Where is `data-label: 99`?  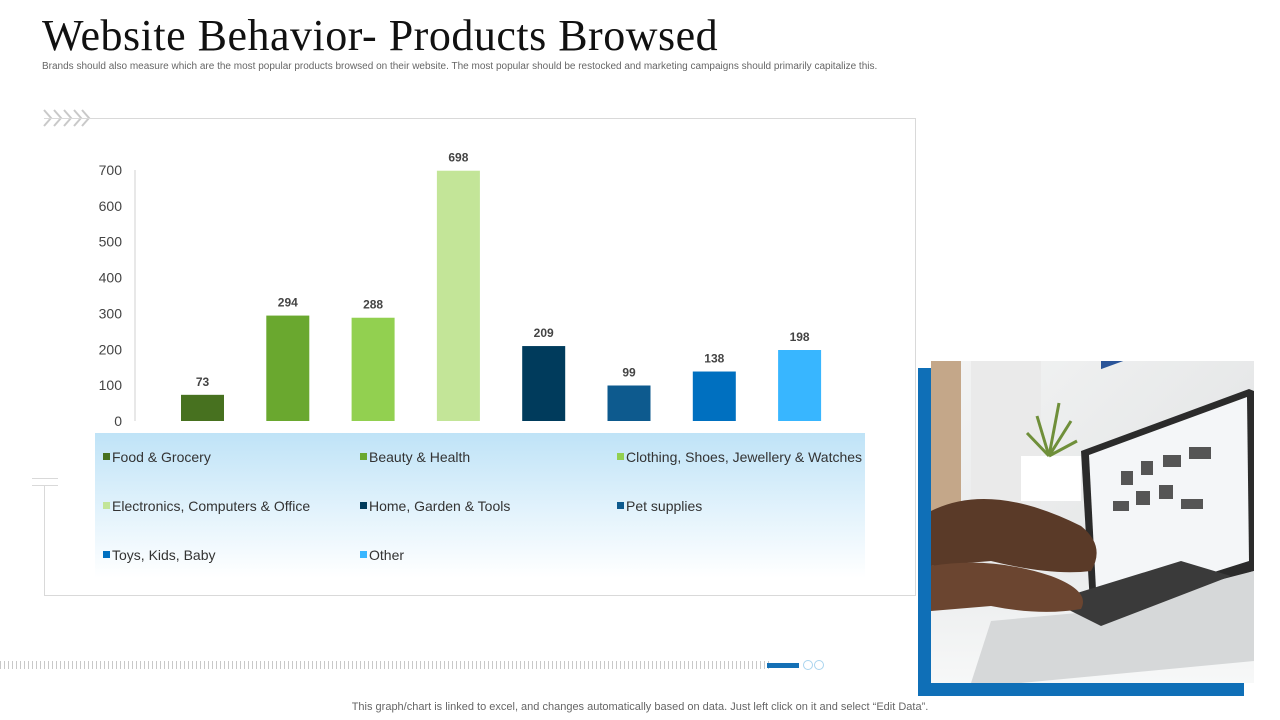 data-label: 99 is located at coordinates (629, 373).